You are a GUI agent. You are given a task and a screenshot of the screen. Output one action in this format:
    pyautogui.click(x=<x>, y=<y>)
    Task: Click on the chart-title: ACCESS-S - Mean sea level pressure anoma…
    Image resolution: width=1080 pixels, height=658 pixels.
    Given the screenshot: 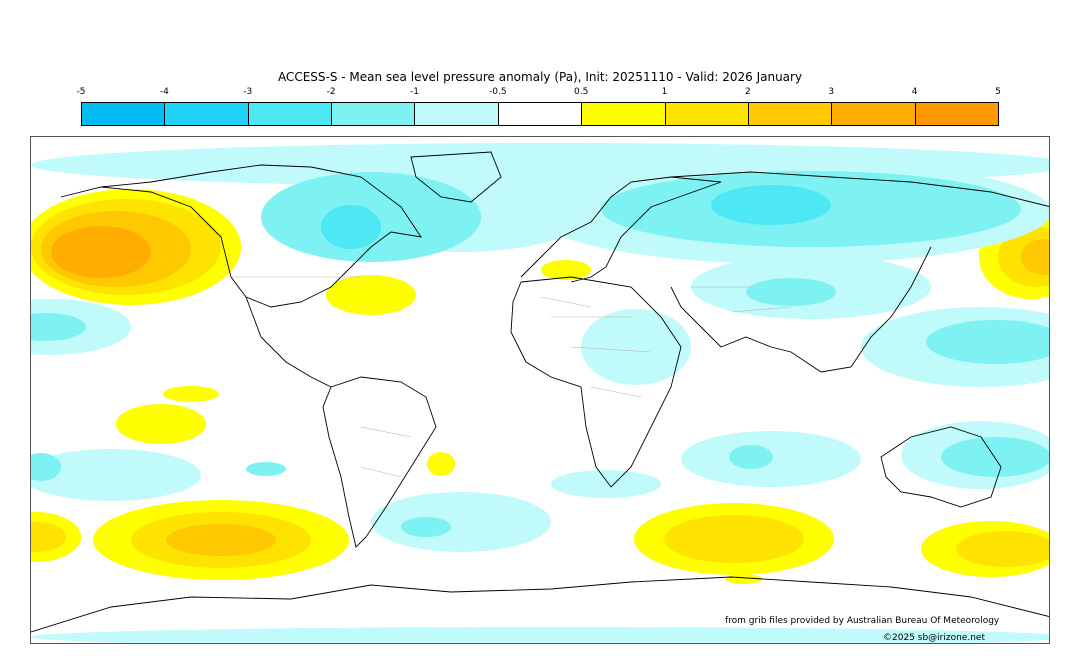 What is the action you would take?
    pyautogui.click(x=540, y=77)
    